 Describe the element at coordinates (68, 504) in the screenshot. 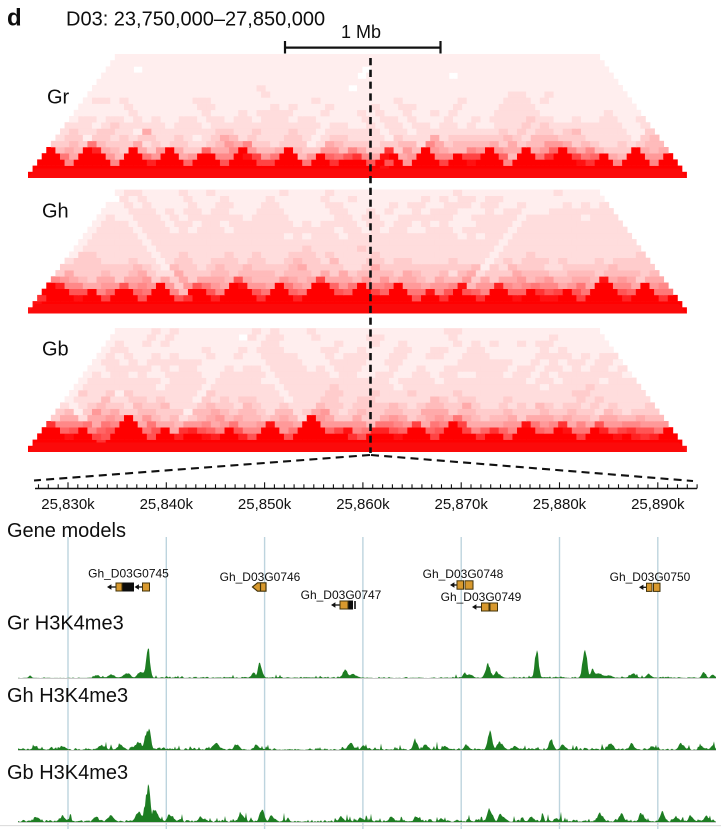

I see `svg-text: 25,830k` at that location.